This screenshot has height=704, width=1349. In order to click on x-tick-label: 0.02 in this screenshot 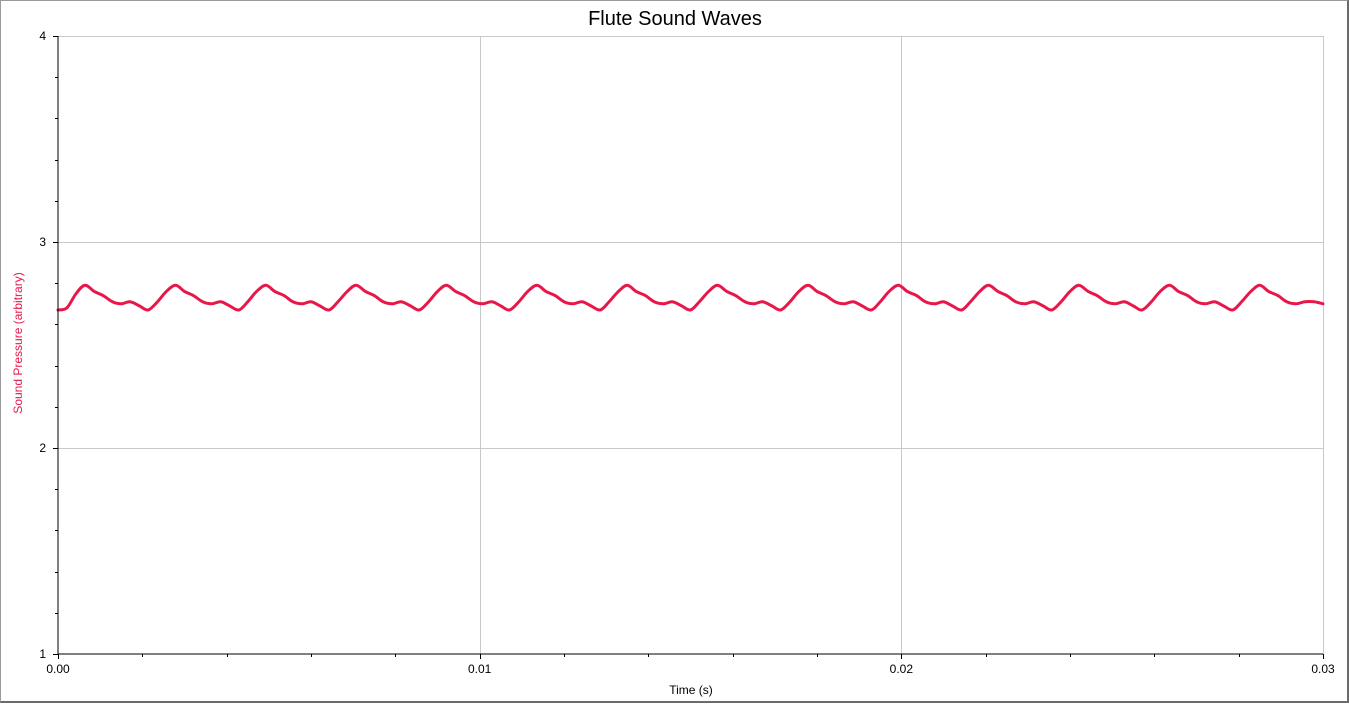, I will do `click(902, 669)`.